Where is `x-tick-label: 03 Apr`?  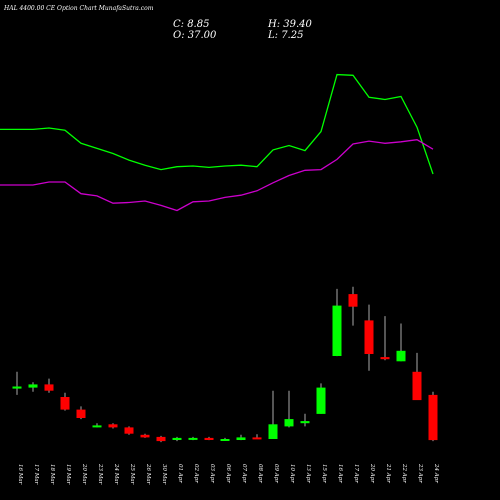
x-tick-label: 03 Apr is located at coordinates (212, 473).